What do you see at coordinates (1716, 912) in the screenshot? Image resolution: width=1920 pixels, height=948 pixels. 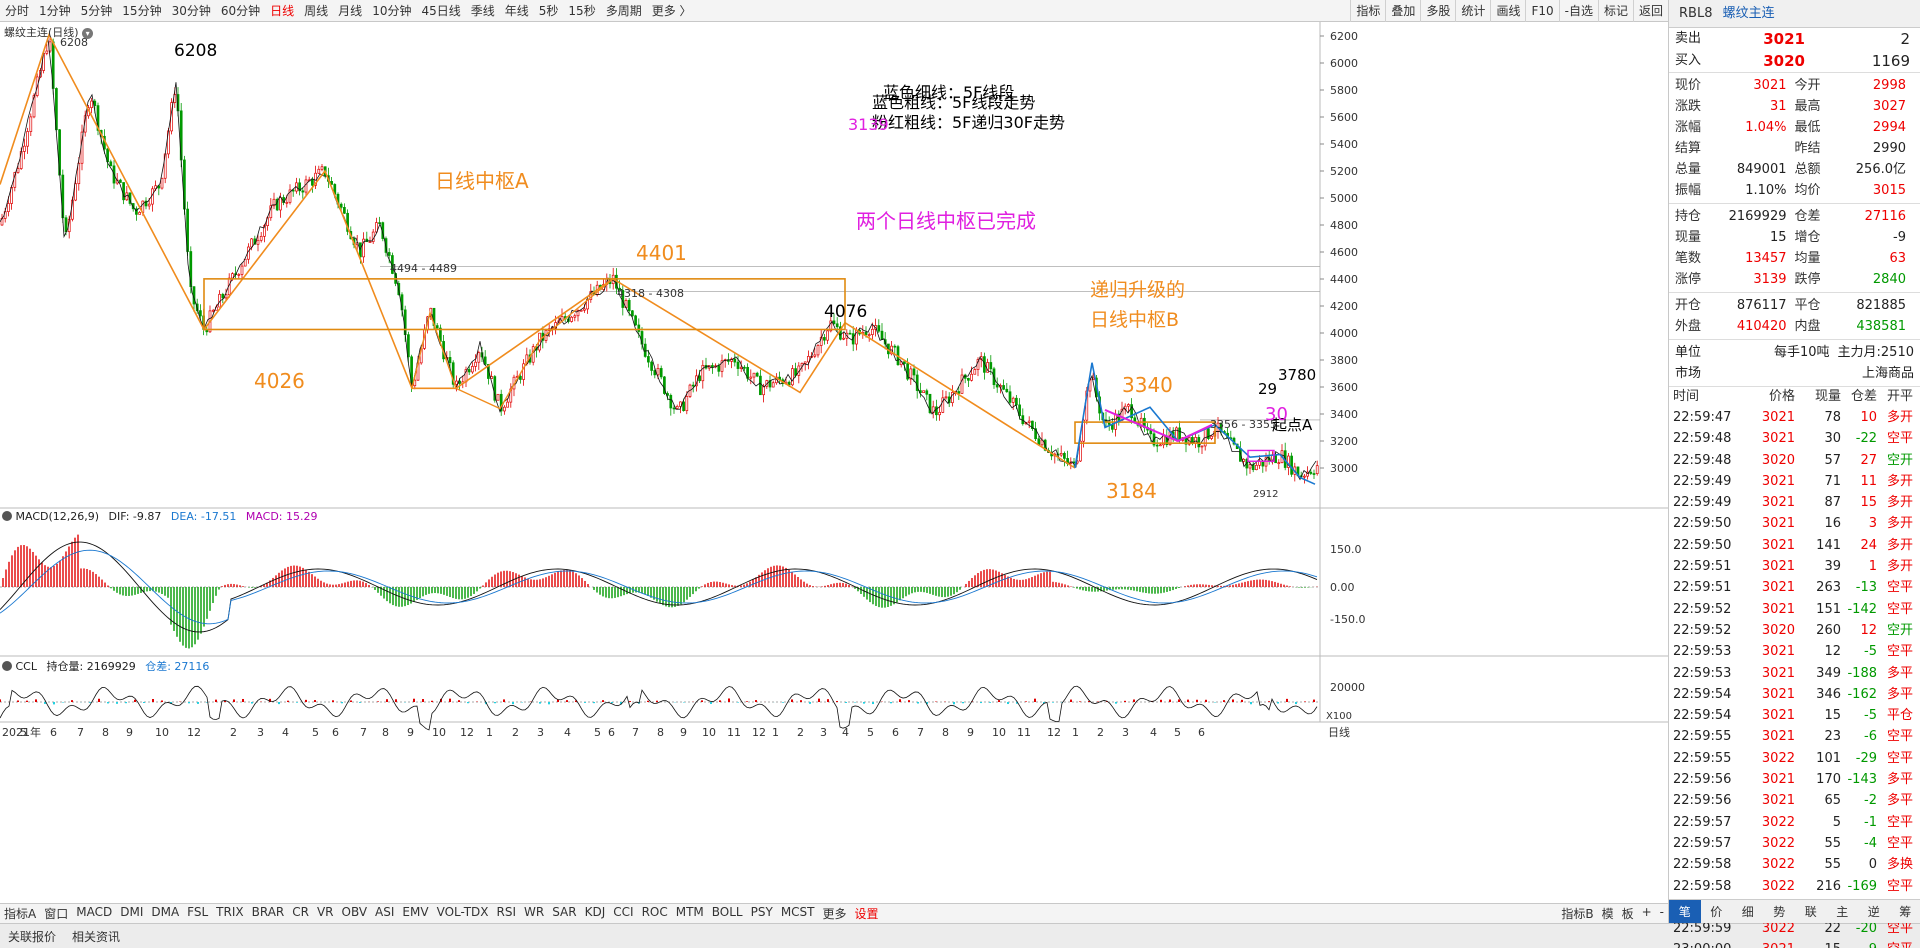 I see `panel-tab-1: 价` at bounding box center [1716, 912].